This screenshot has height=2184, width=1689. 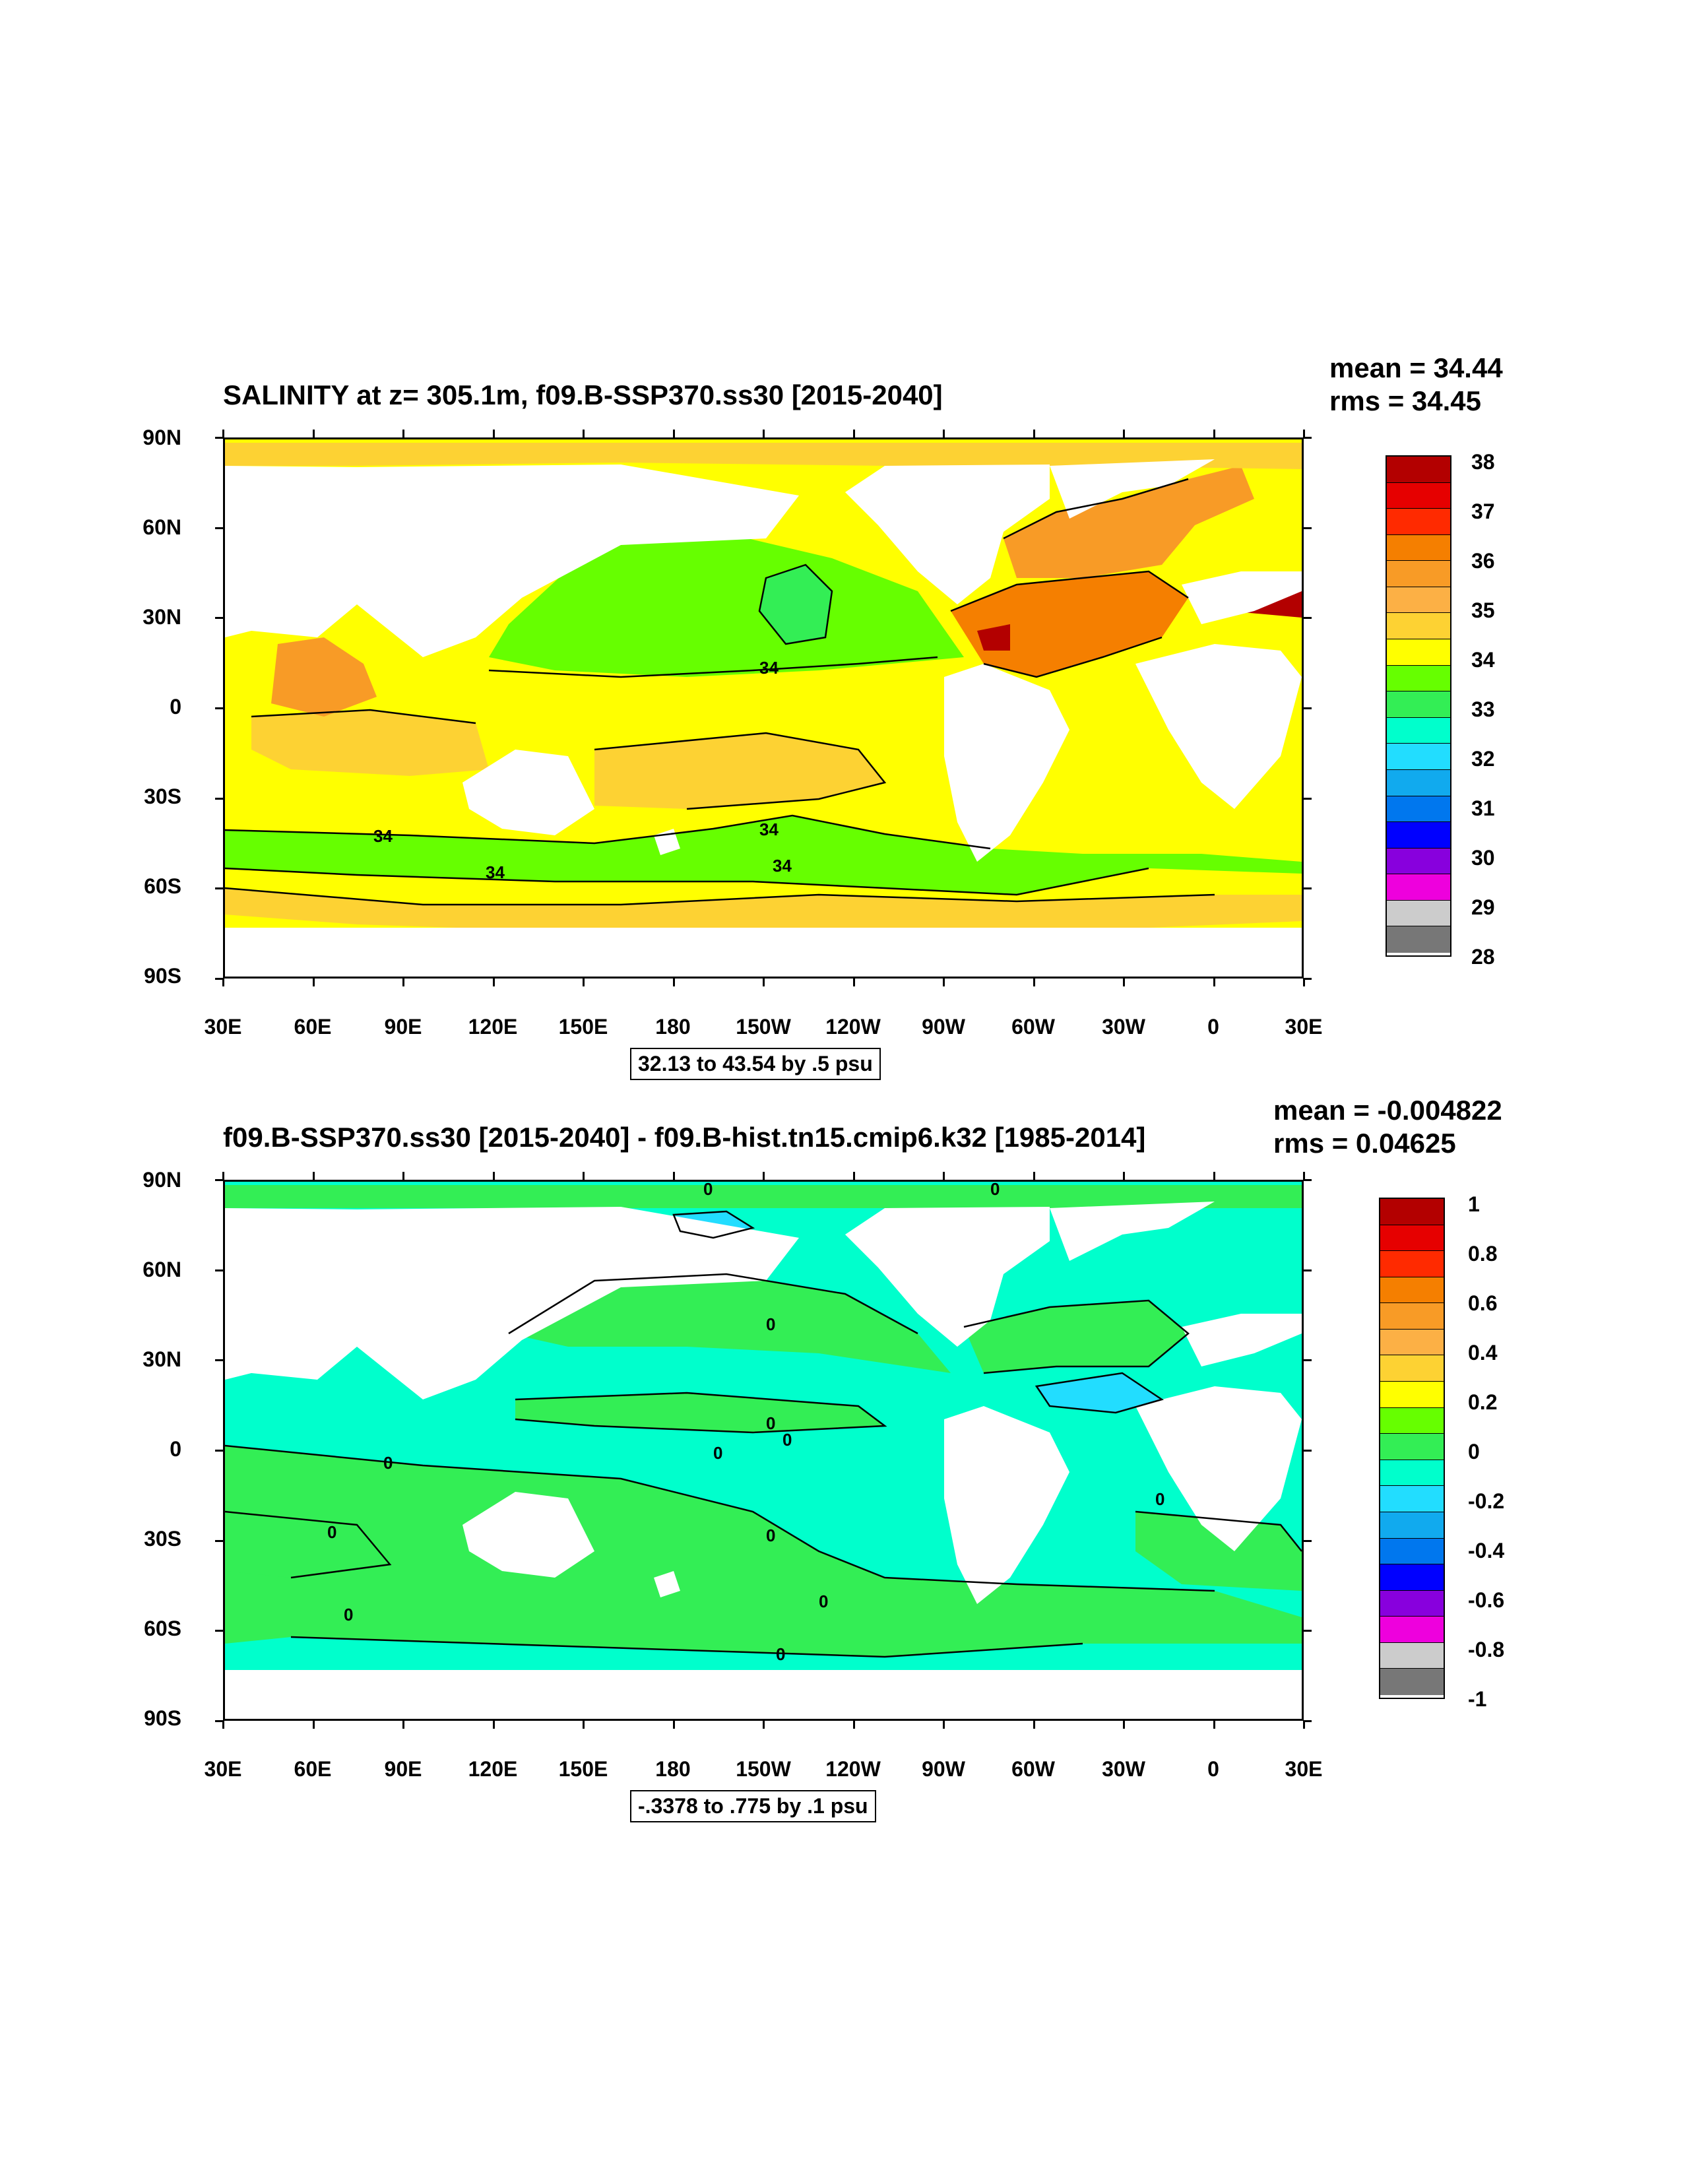 I want to click on bottom-southern-band, so click(x=763, y=1551).